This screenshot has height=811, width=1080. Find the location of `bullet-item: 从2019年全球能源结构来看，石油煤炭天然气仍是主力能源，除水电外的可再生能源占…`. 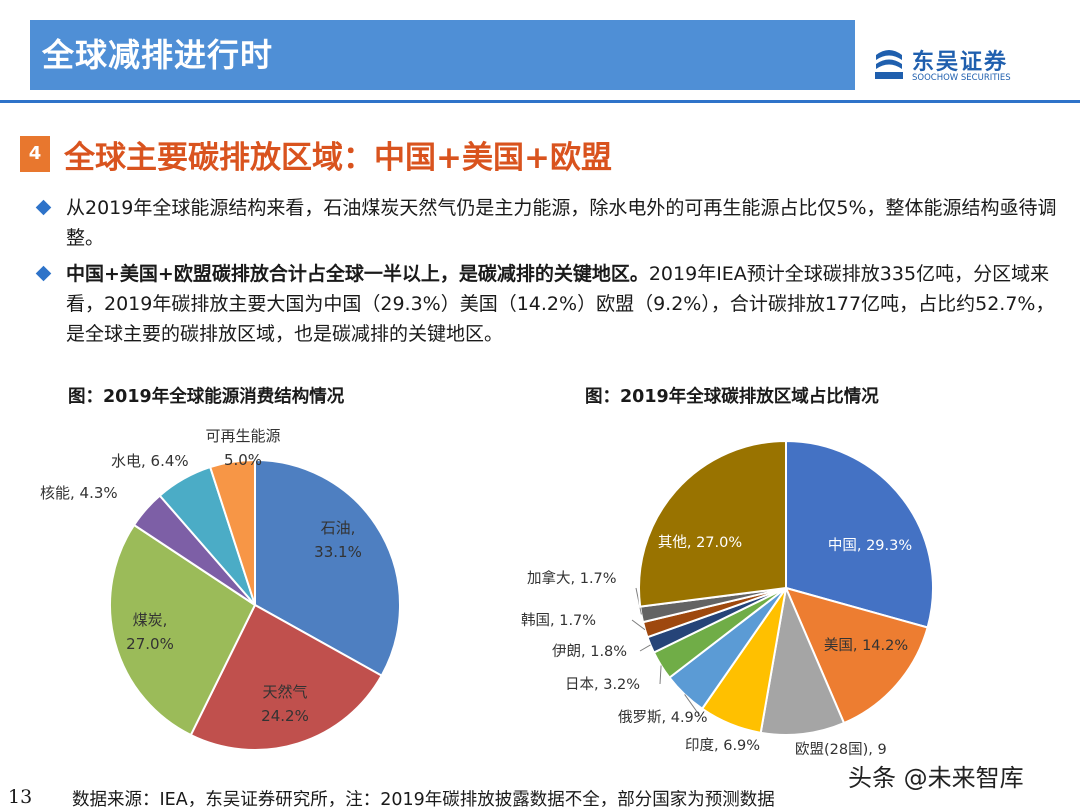

bullet-item: 从2019年全球能源结构来看，石油煤炭天然气仍是主力能源，除水电外的可再生能源占… is located at coordinates (546, 223).